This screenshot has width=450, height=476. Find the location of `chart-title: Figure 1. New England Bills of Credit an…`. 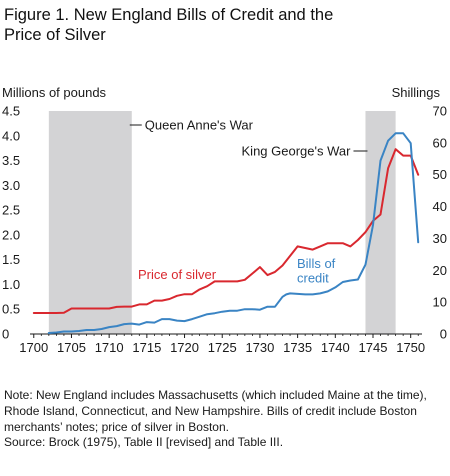

chart-title: Figure 1. New England Bills of Credit an… is located at coordinates (169, 25).